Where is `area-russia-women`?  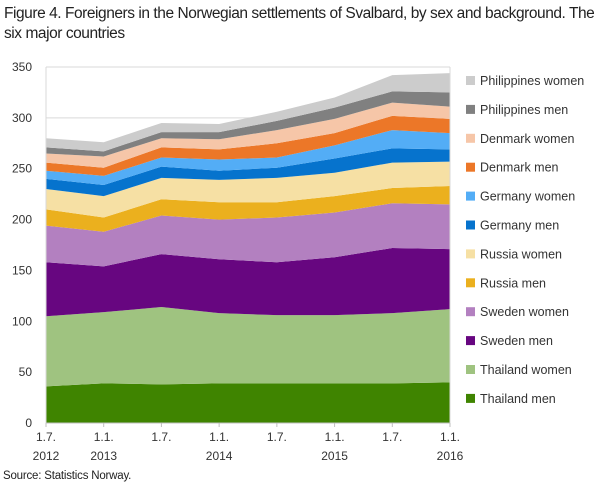 area-russia-women is located at coordinates (248, 189).